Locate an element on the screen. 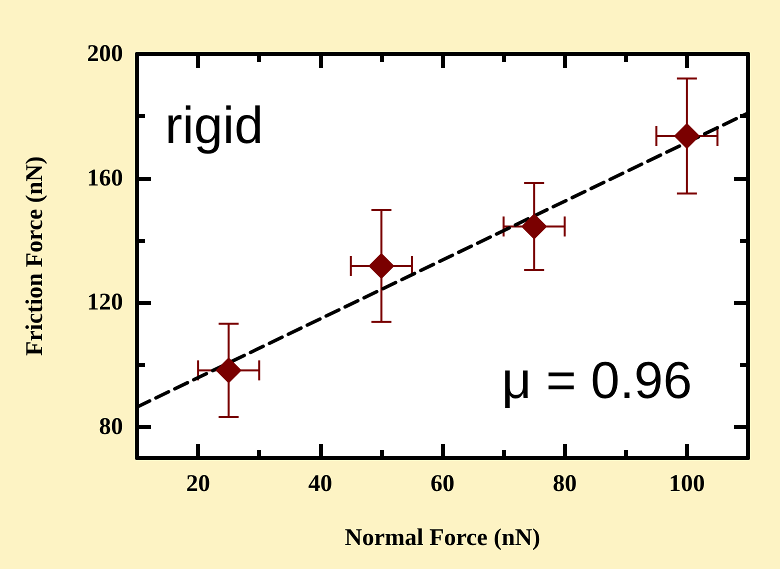 The image size is (780, 569). x-tick-label: 80 is located at coordinates (564, 484).